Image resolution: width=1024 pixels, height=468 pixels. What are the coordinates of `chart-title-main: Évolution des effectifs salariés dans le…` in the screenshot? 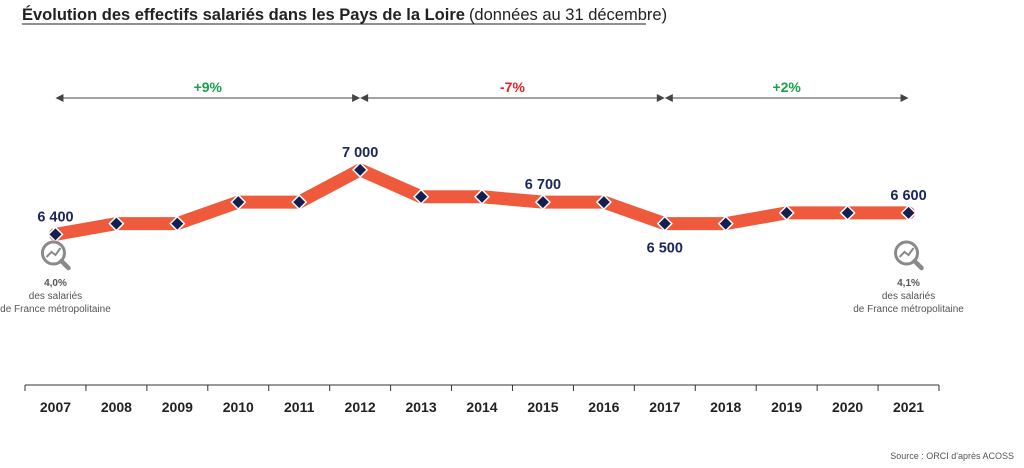 It's located at (243, 14).